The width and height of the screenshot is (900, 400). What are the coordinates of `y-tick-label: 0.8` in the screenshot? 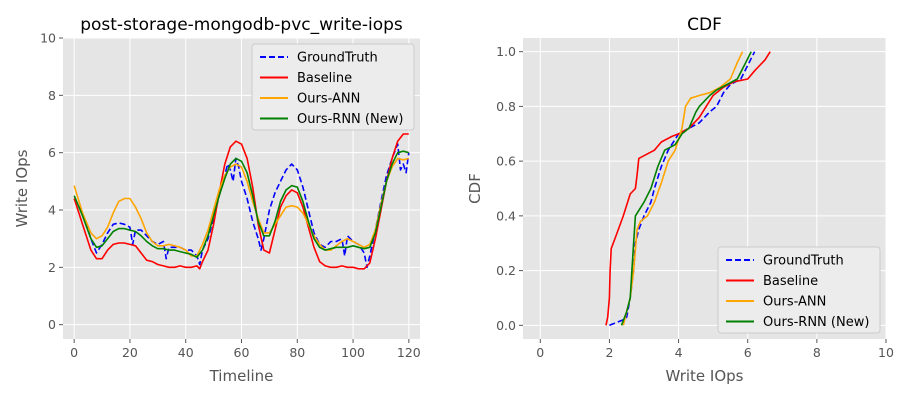 It's located at (506, 106).